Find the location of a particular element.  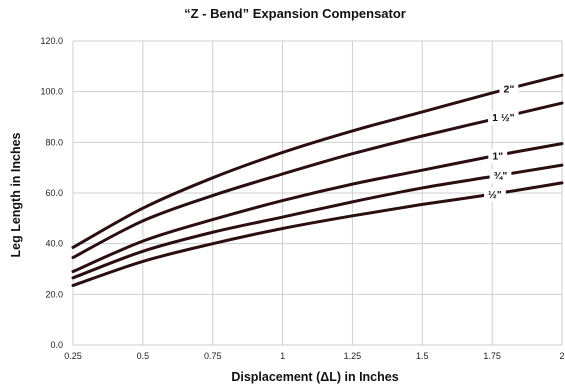

x-tick-labels: 0.25 0.5 0.75 1 1.25 1.5 1.75 2 is located at coordinates (314, 356).